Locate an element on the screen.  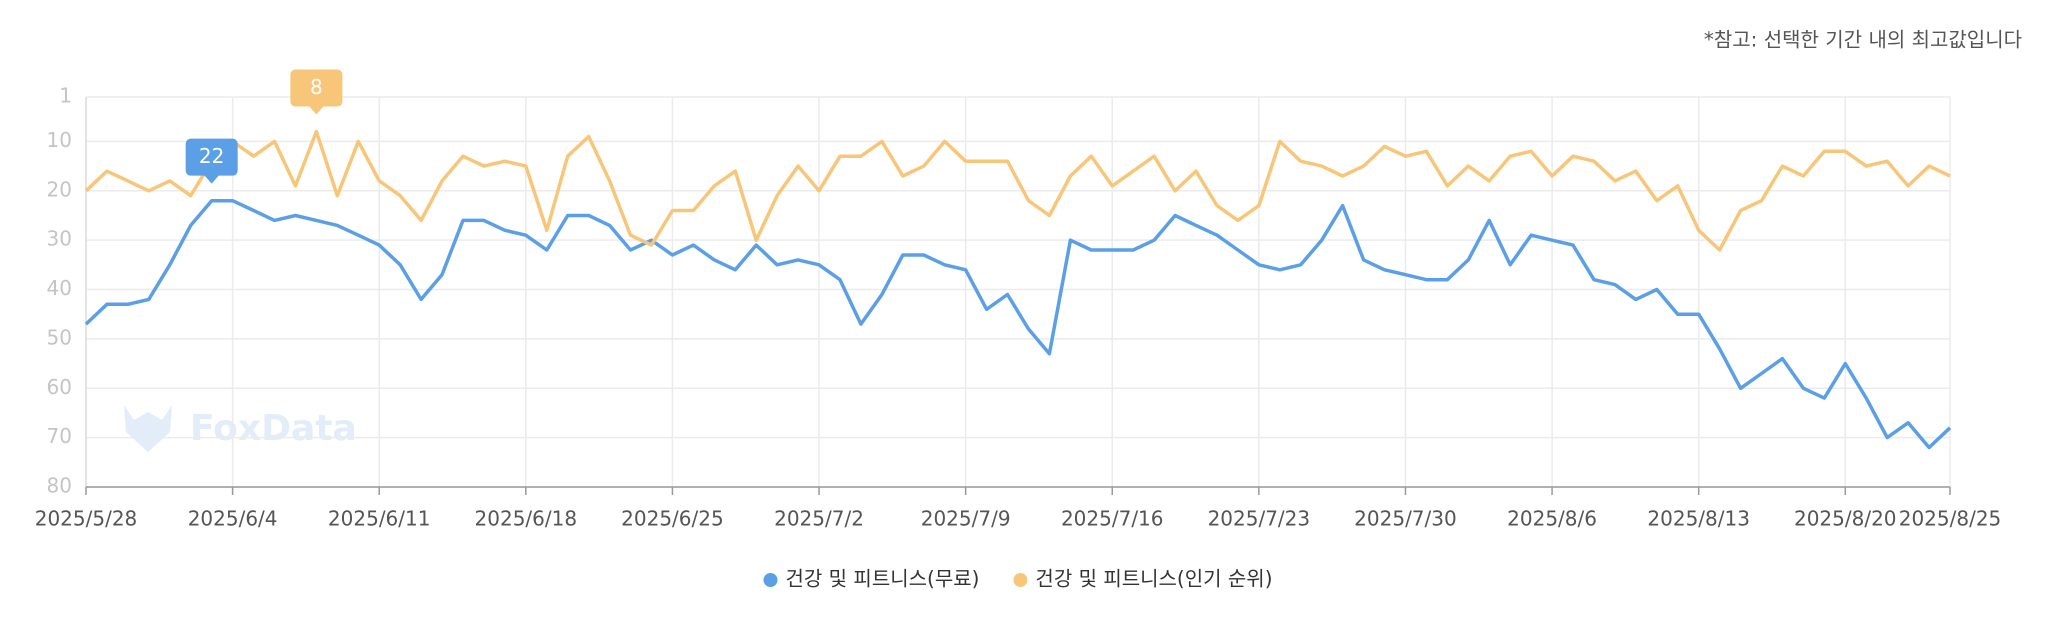
legend: 건강 및 피트니스(무료) 건강 및 피트니스(인기 순위) is located at coordinates (1018, 579).